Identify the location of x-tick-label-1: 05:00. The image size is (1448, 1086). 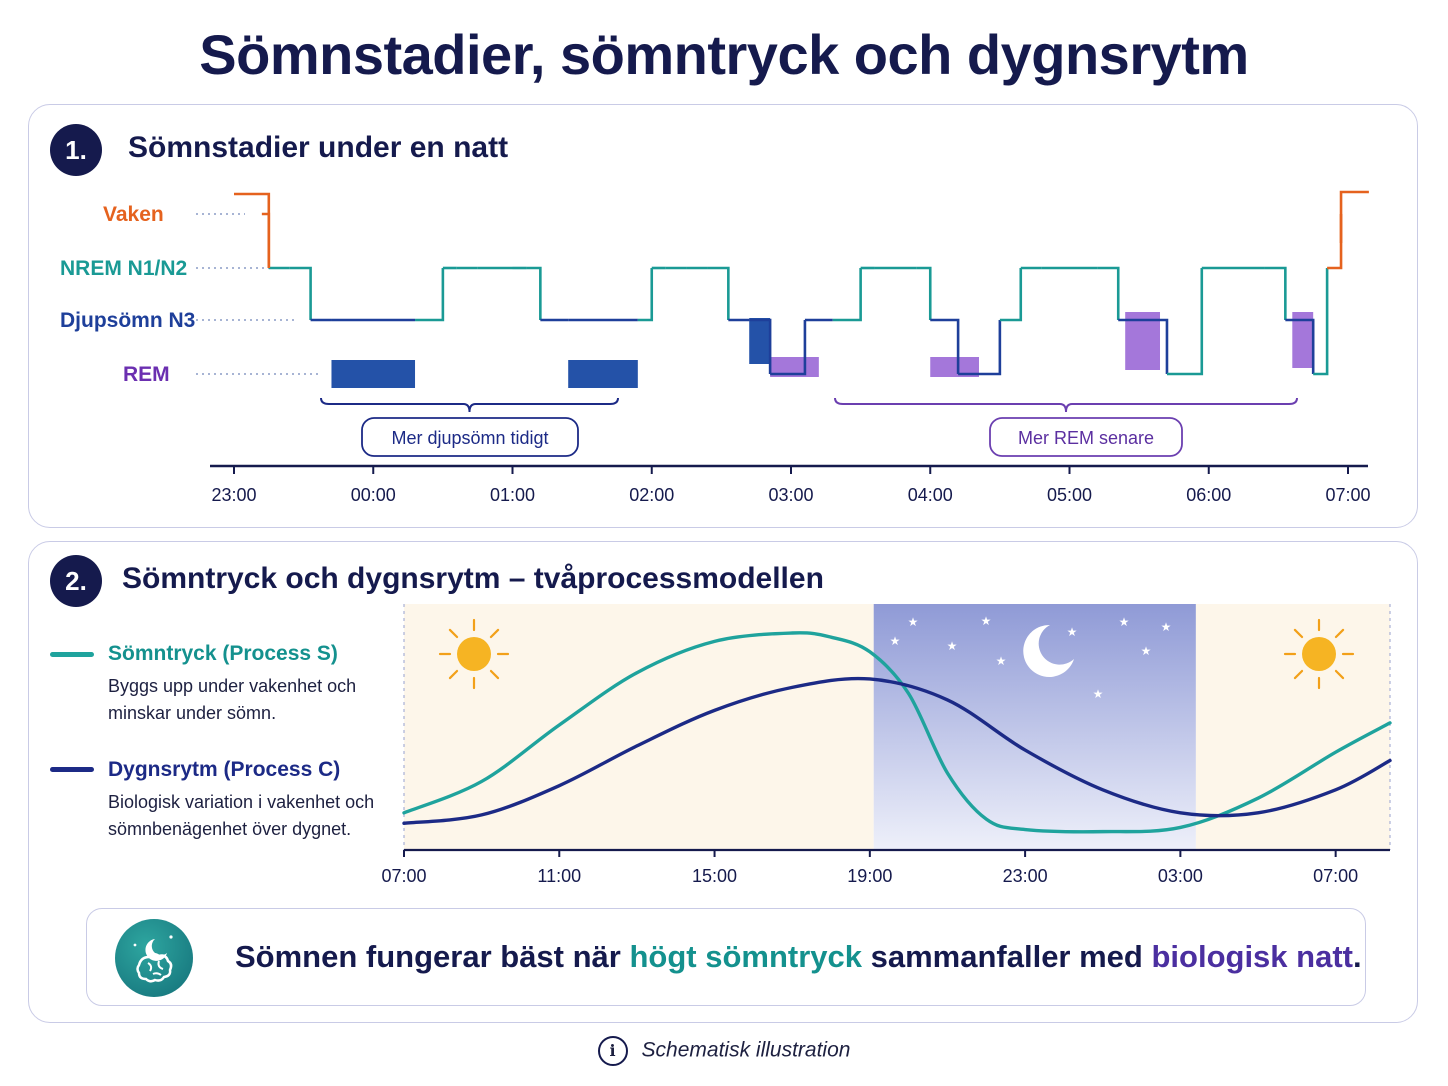
(1069, 495).